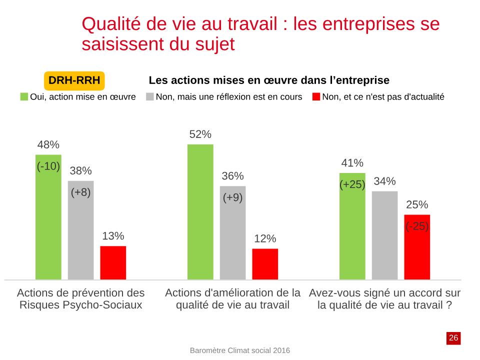  Describe the element at coordinates (261, 35) in the screenshot. I see `chart-title: Qualité de vie au travail : les entreprises se saisissent du sujet` at that location.